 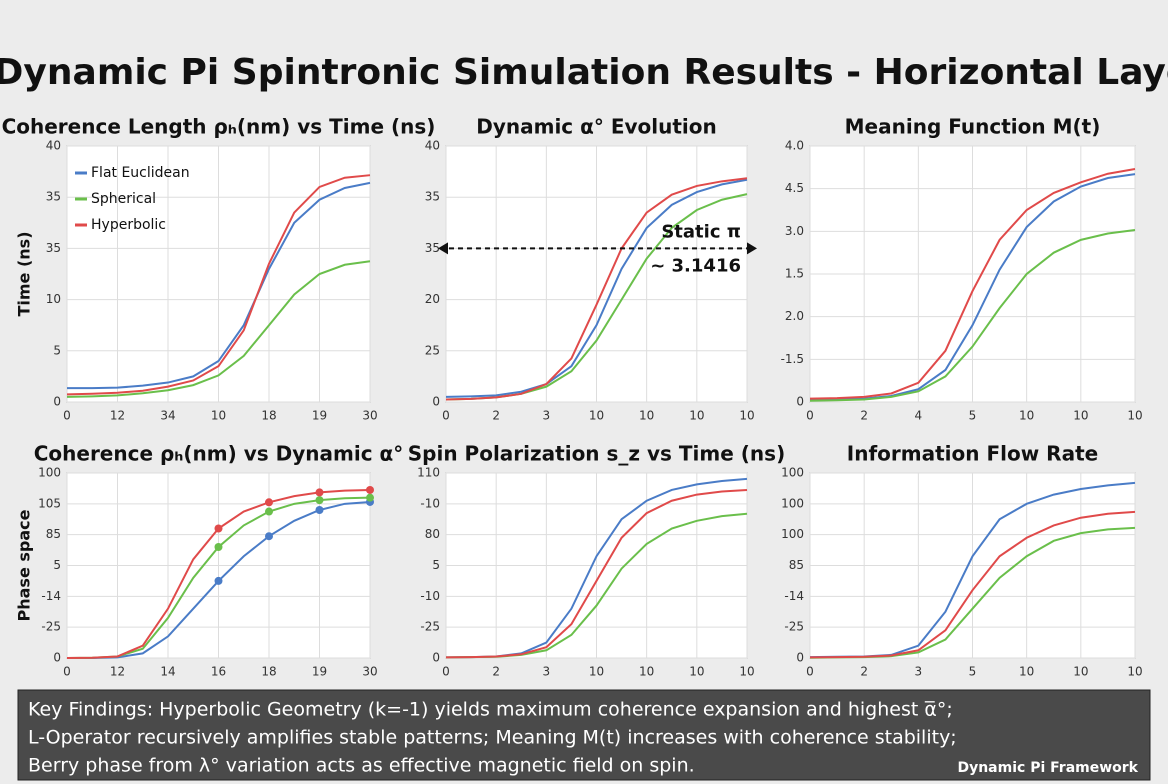 What do you see at coordinates (123, 199) in the screenshot?
I see `legend-label: Spherical` at bounding box center [123, 199].